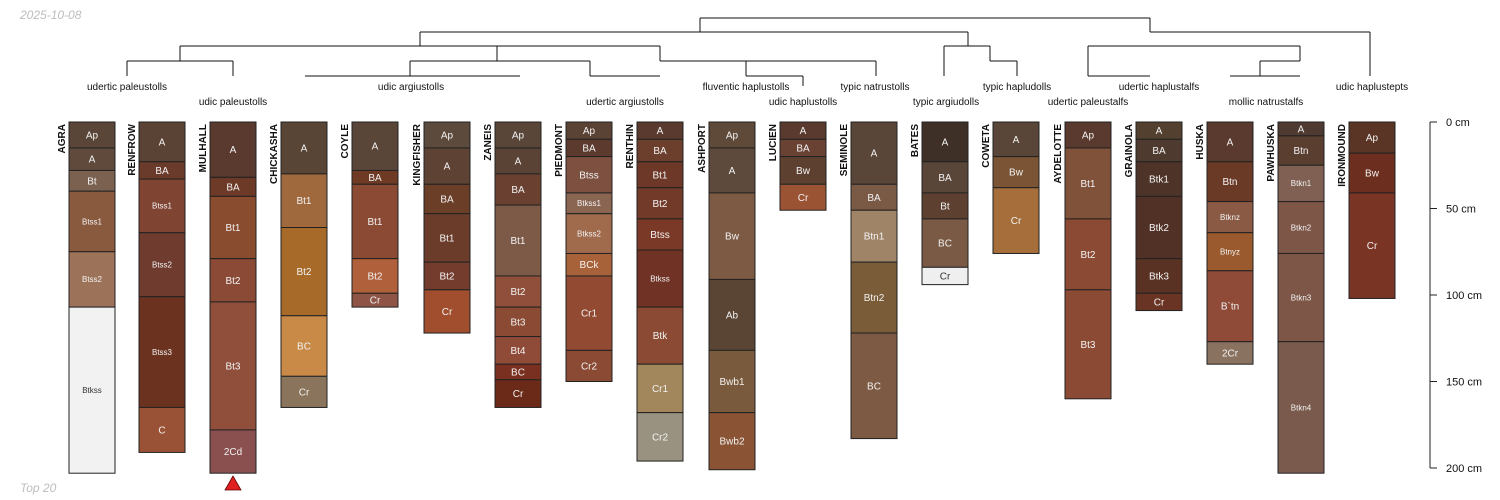 The width and height of the screenshot is (1500, 500). I want to click on horizon-label: Btkss, so click(92, 390).